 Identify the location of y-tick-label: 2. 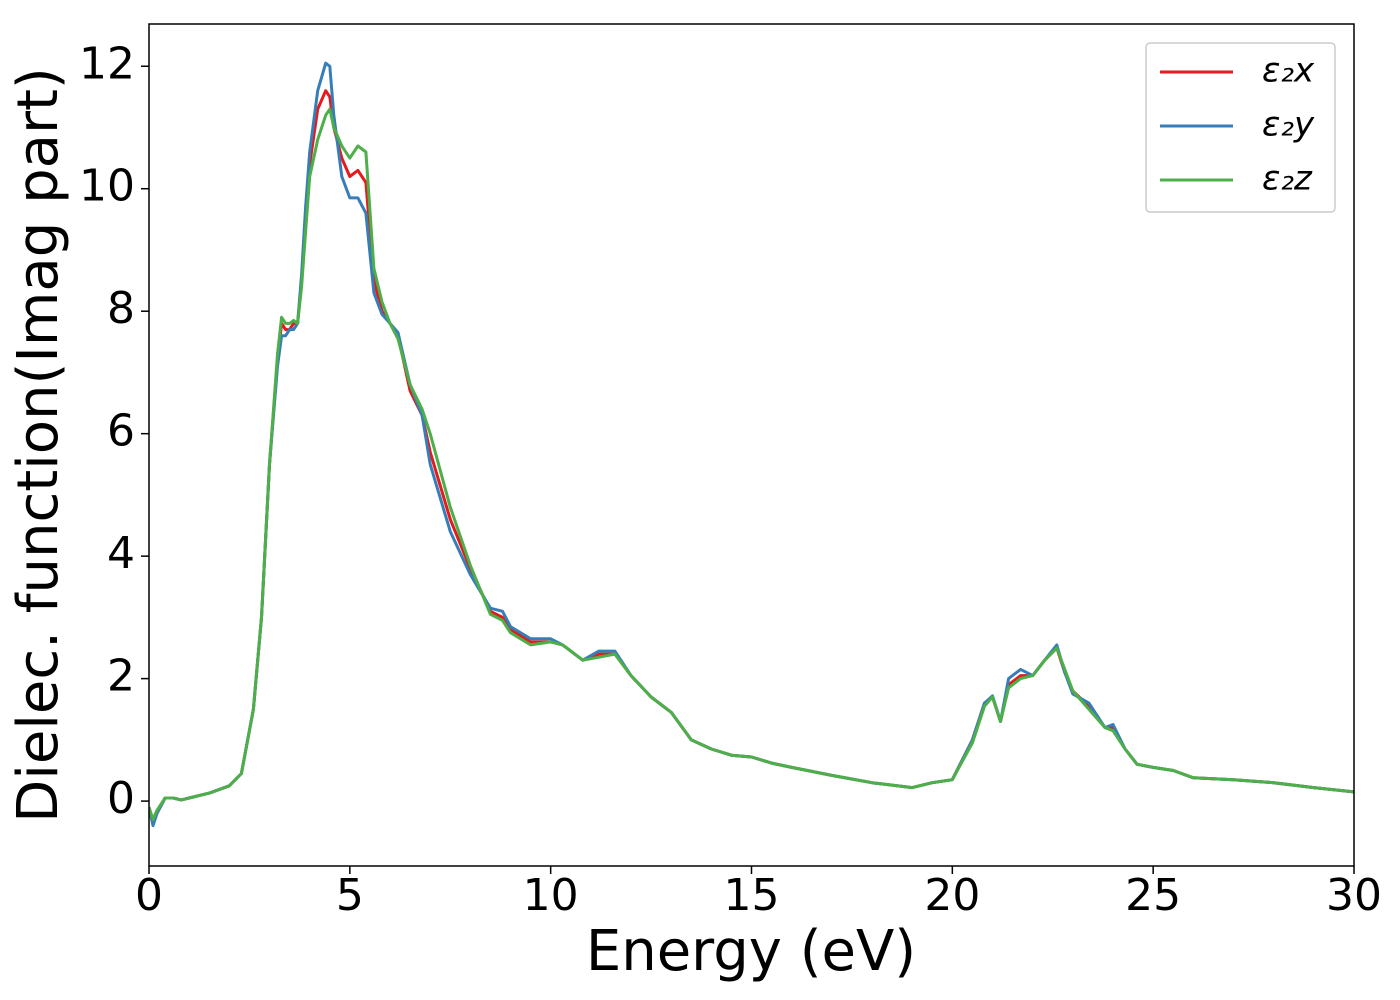
(121, 676).